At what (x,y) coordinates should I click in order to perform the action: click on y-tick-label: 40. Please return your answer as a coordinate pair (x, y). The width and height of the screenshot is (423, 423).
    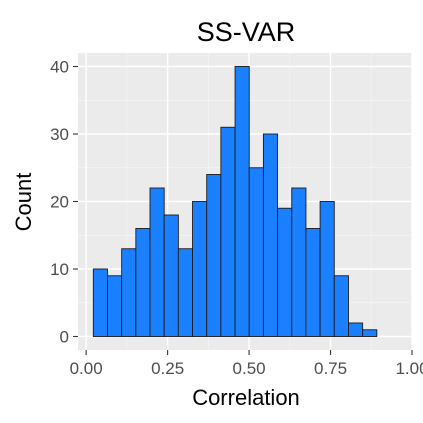
    Looking at the image, I should click on (59, 67).